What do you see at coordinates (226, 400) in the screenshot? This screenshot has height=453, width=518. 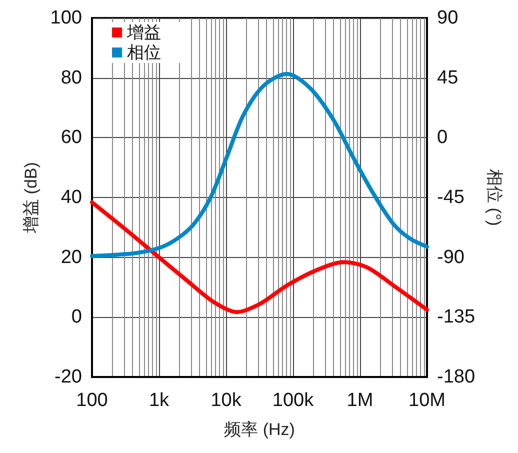 I see `x-tick-label: 10k` at bounding box center [226, 400].